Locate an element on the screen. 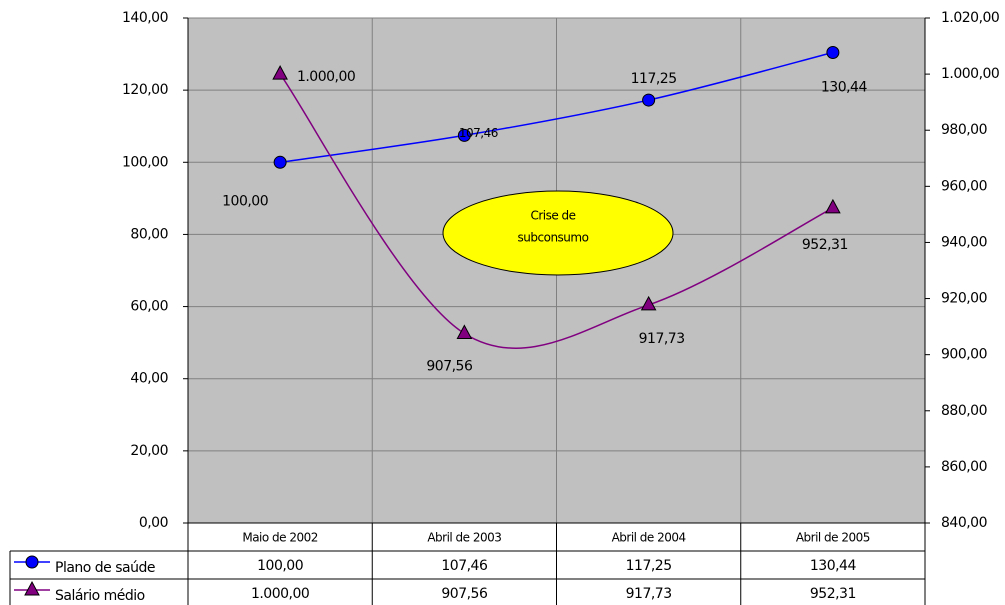 The image size is (1005, 605). y2-tick-label: 960,00 is located at coordinates (964, 186).